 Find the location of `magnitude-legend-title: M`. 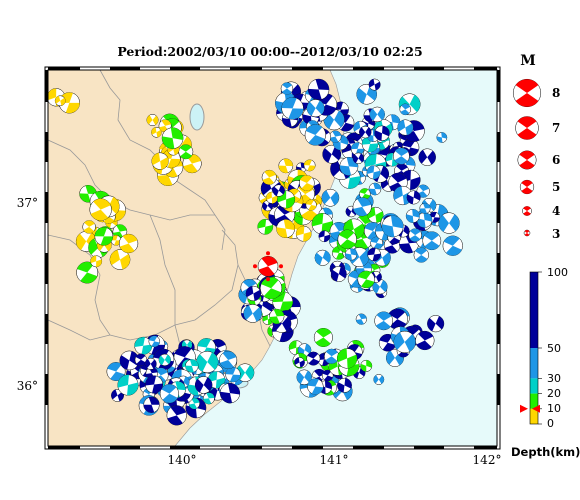

magnitude-legend-title: M is located at coordinates (528, 61).